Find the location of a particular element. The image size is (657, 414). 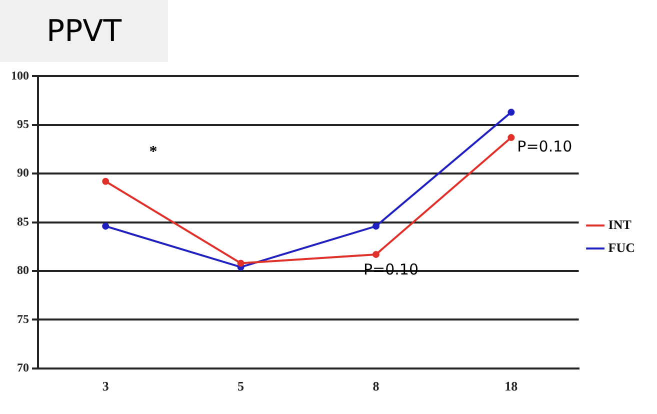

y-tick-label: 95 is located at coordinates (23, 123).